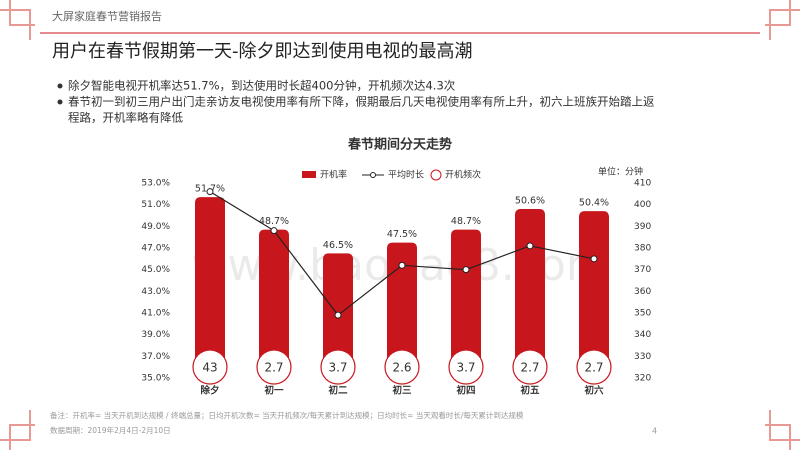  Describe the element at coordinates (155, 184) in the screenshot. I see `y-tick-label: 53.0%` at that location.